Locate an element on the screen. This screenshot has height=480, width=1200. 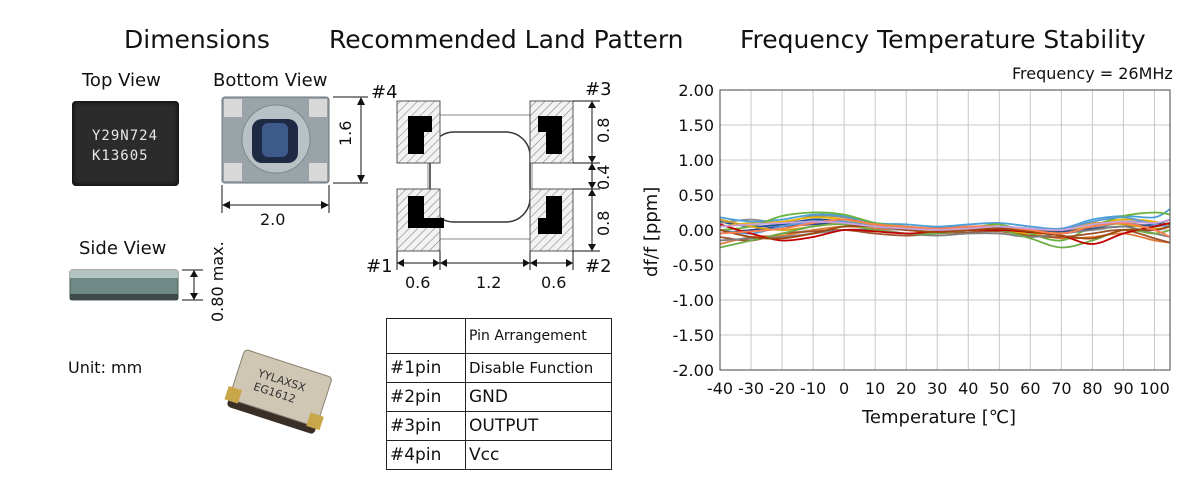
pin-table-corner is located at coordinates (426, 336).